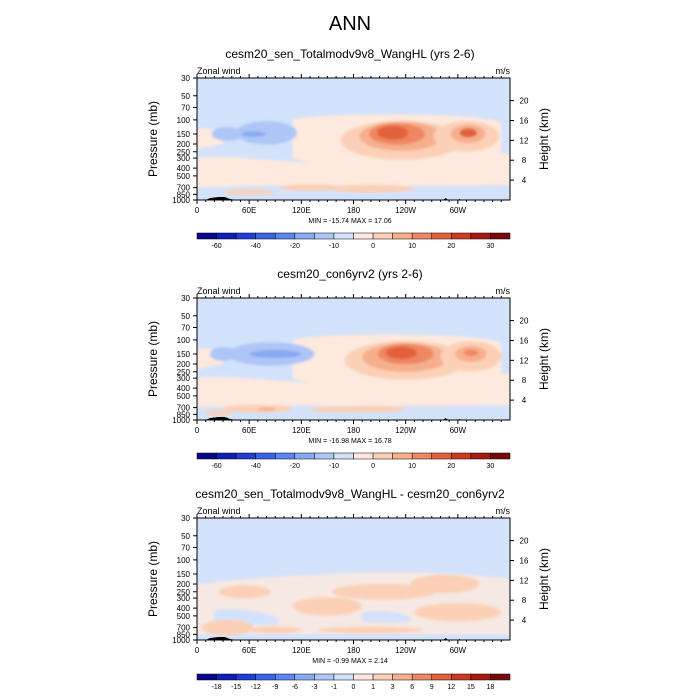  Describe the element at coordinates (334, 687) in the screenshot. I see `colorbar-label: -1` at that location.